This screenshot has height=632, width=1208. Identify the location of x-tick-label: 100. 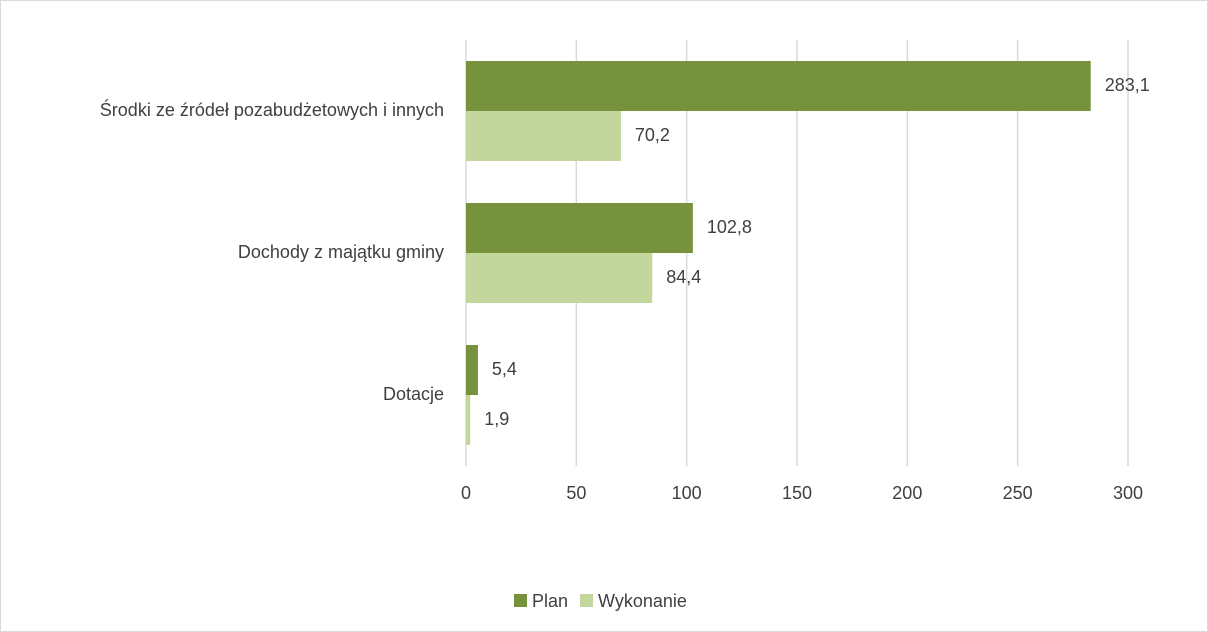
(687, 493).